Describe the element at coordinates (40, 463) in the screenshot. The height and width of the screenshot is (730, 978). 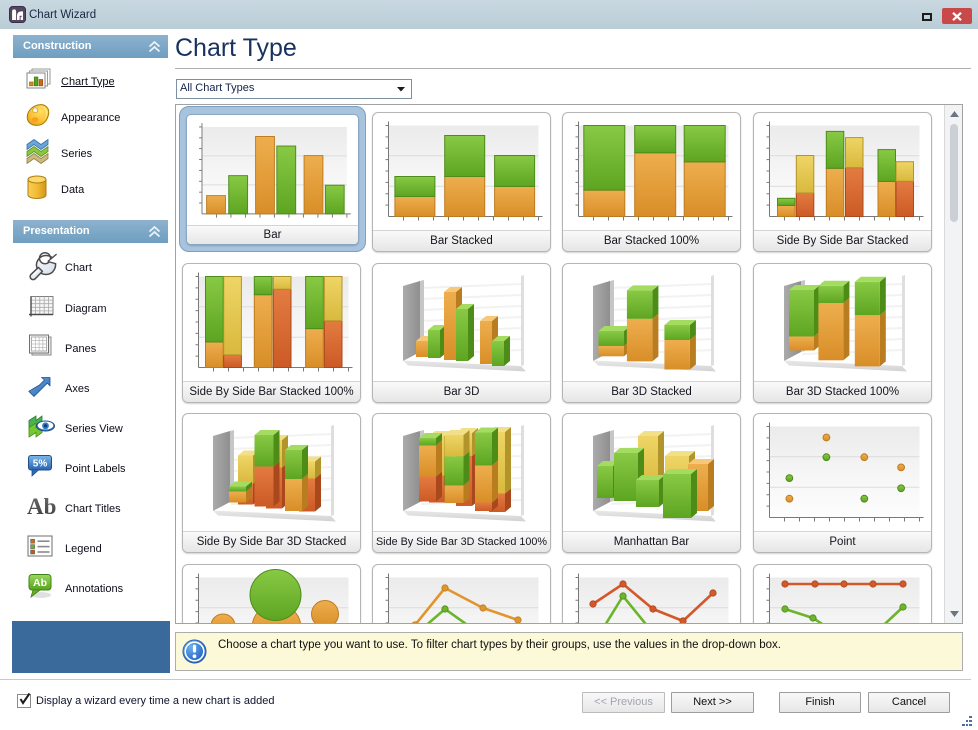
I see `svg-text: 5%` at that location.